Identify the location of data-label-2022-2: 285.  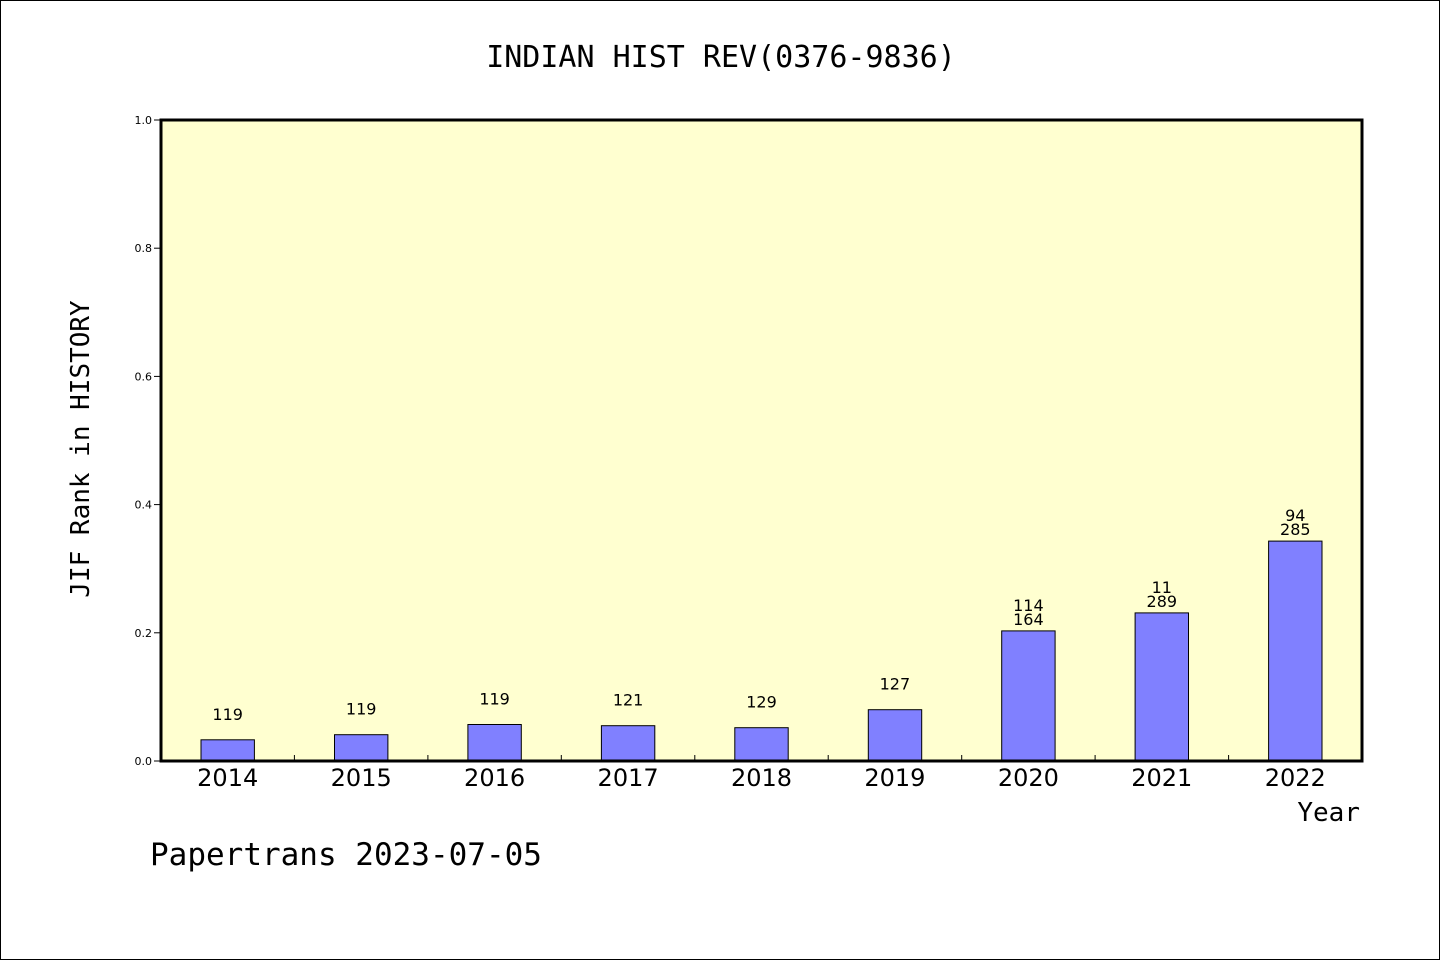
(1295, 529).